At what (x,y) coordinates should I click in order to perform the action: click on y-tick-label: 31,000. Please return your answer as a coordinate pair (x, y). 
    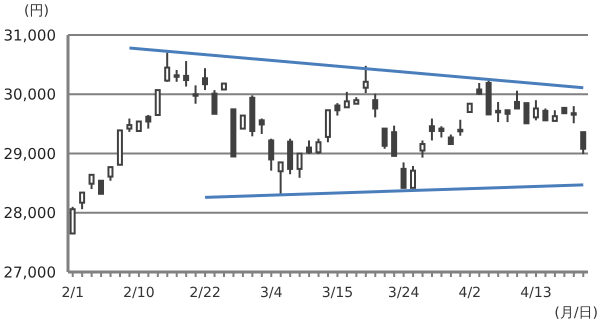
    Looking at the image, I should click on (30, 35).